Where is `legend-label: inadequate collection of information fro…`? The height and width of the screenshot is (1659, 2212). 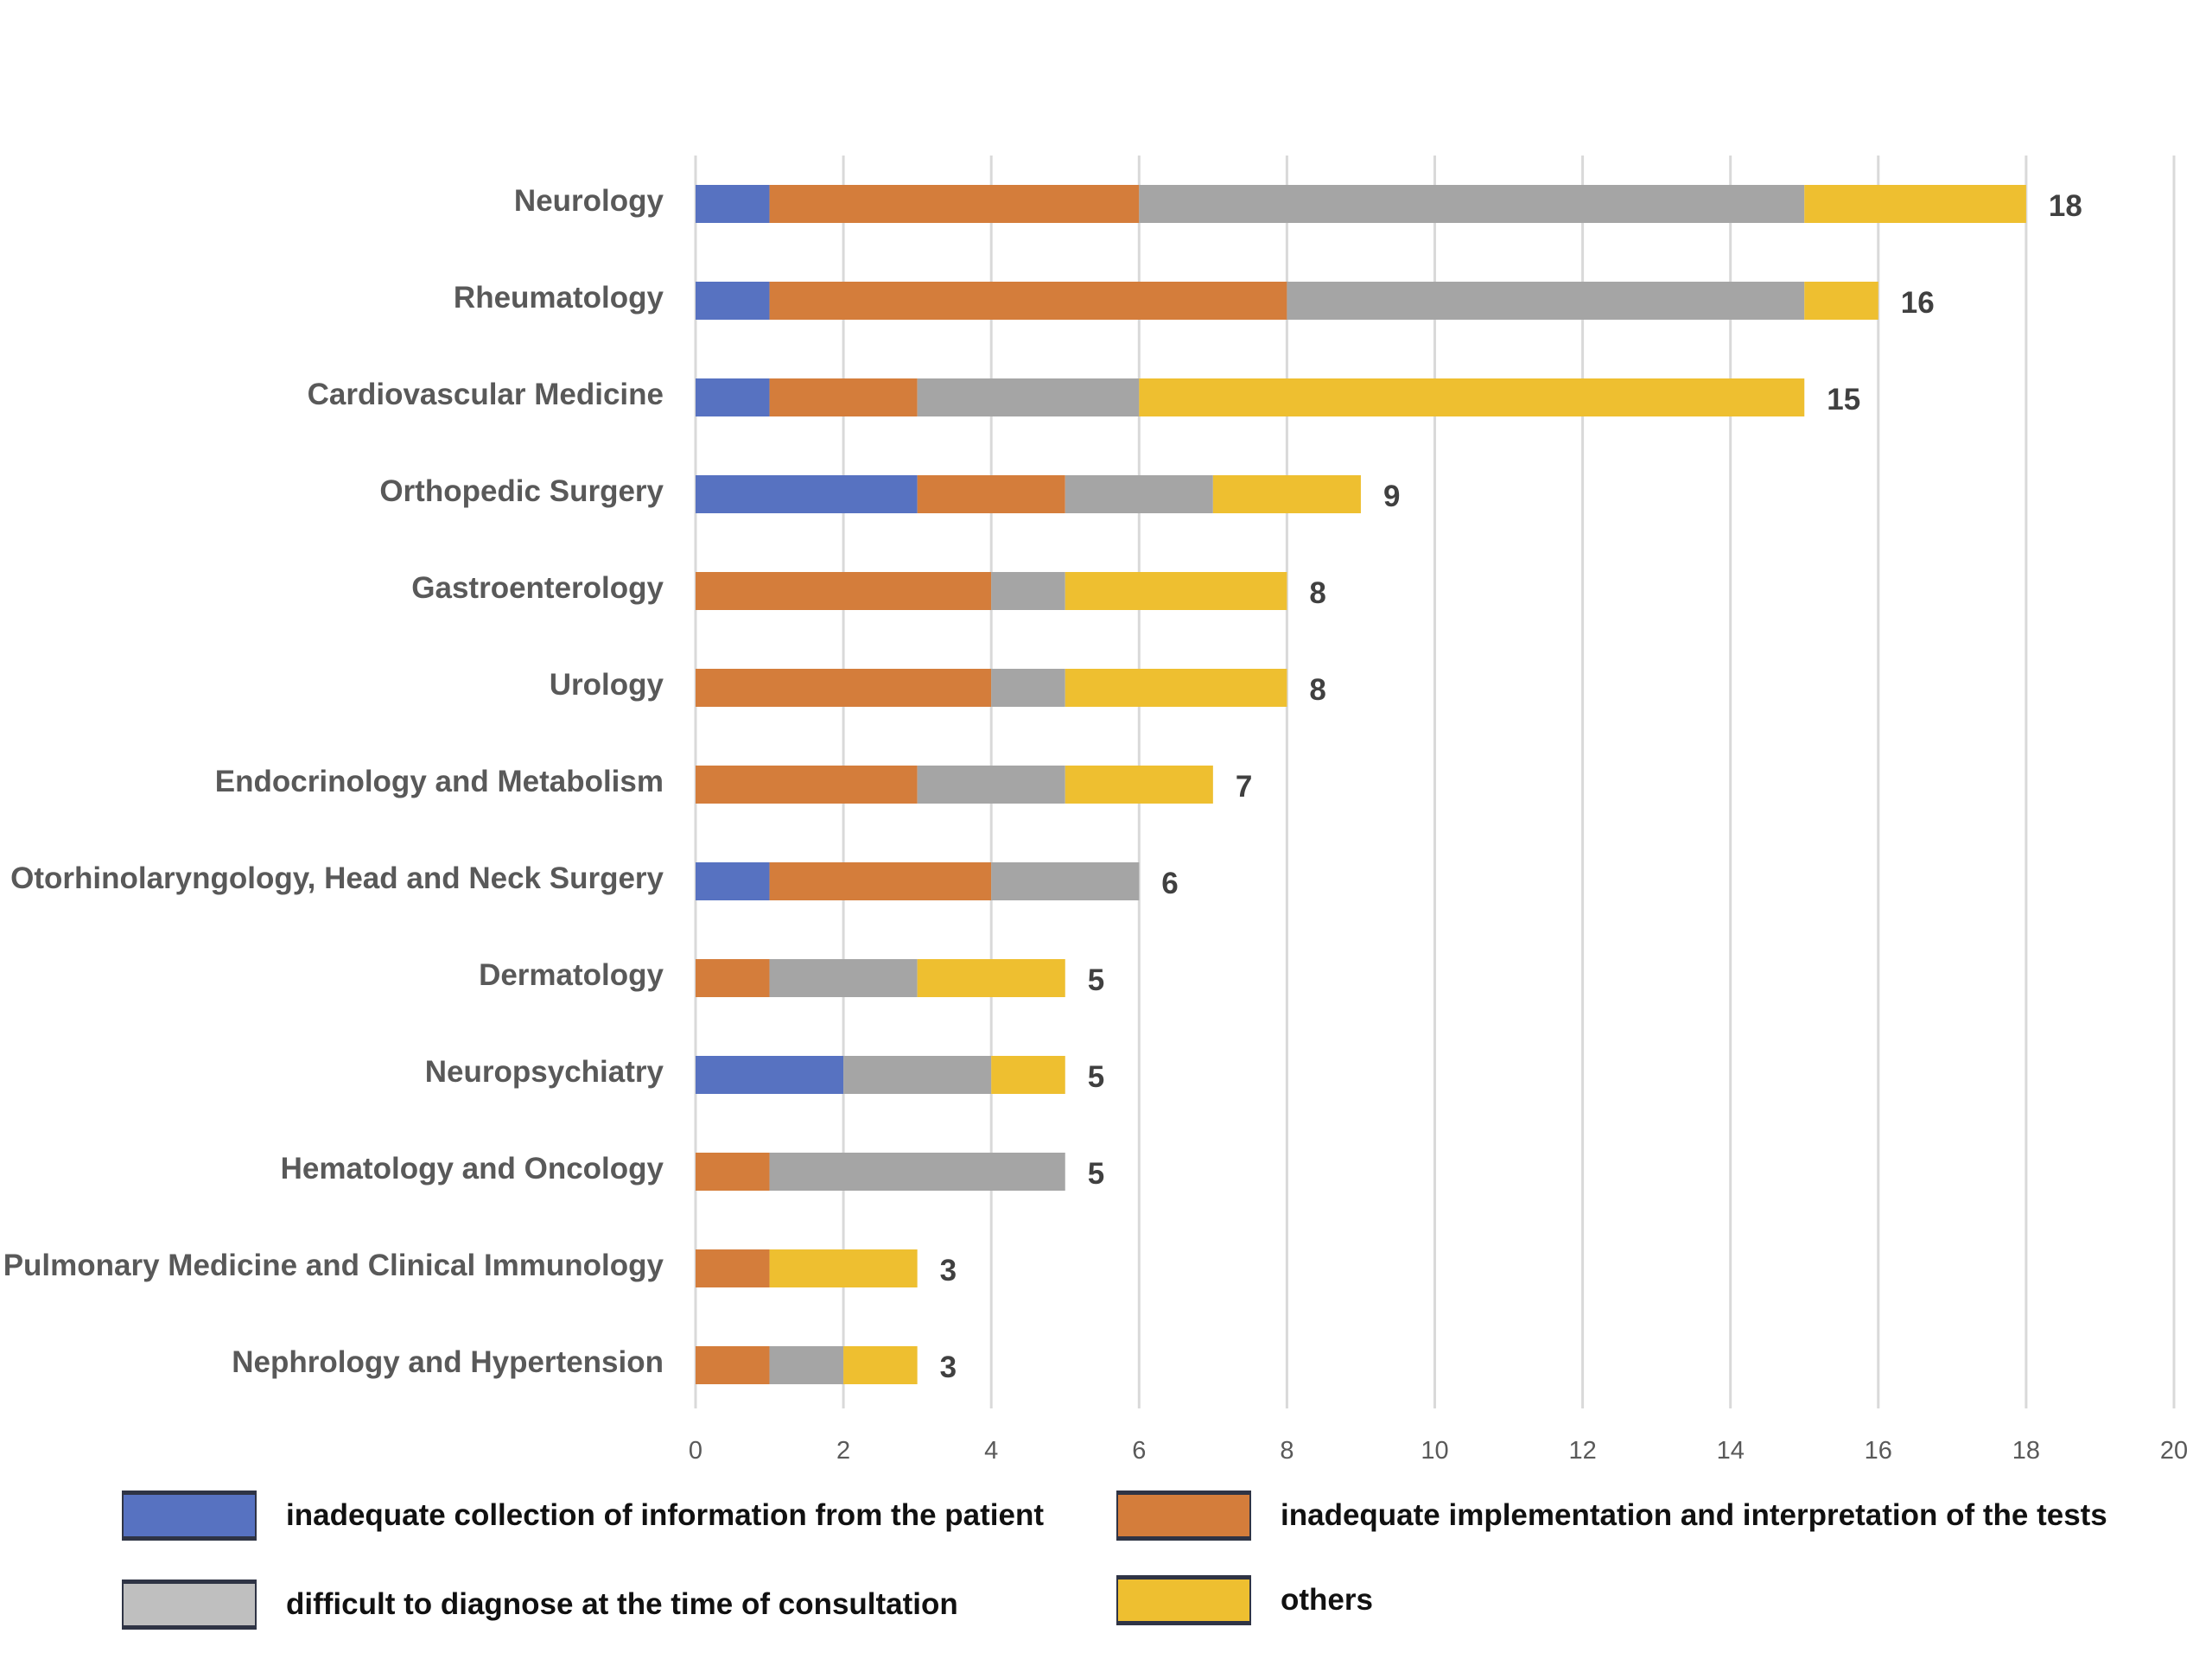
legend-label: inadequate collection of information fro… is located at coordinates (665, 1515).